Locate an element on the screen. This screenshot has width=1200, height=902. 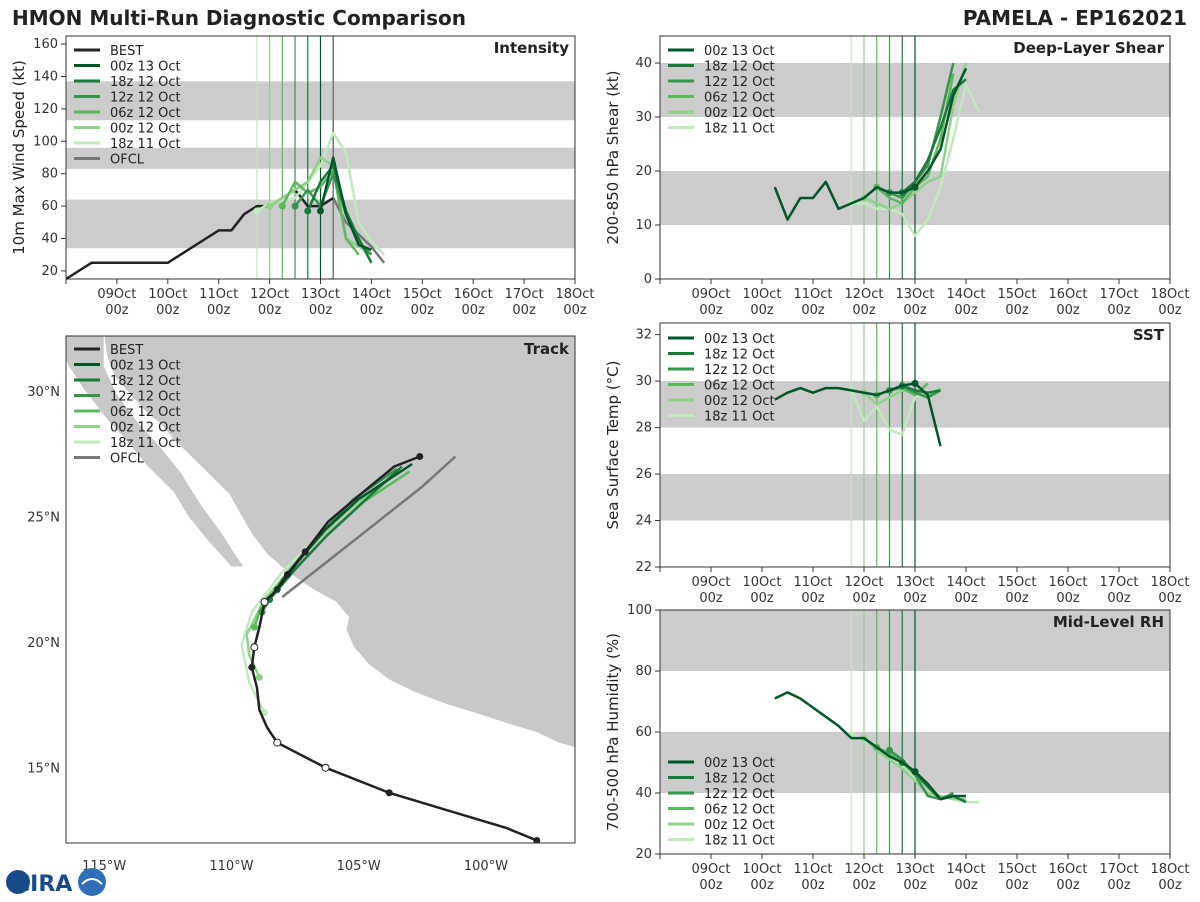
logo-globe-icon is located at coordinates (18, 882).